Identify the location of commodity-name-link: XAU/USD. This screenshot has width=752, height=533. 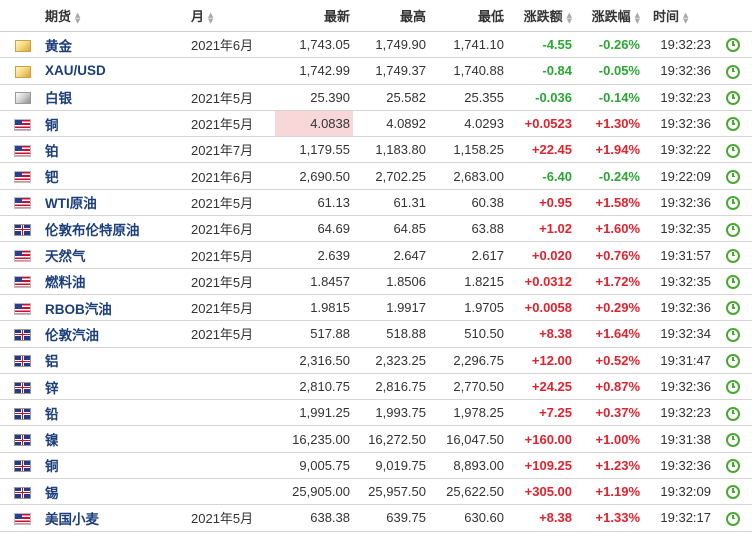
(118, 71).